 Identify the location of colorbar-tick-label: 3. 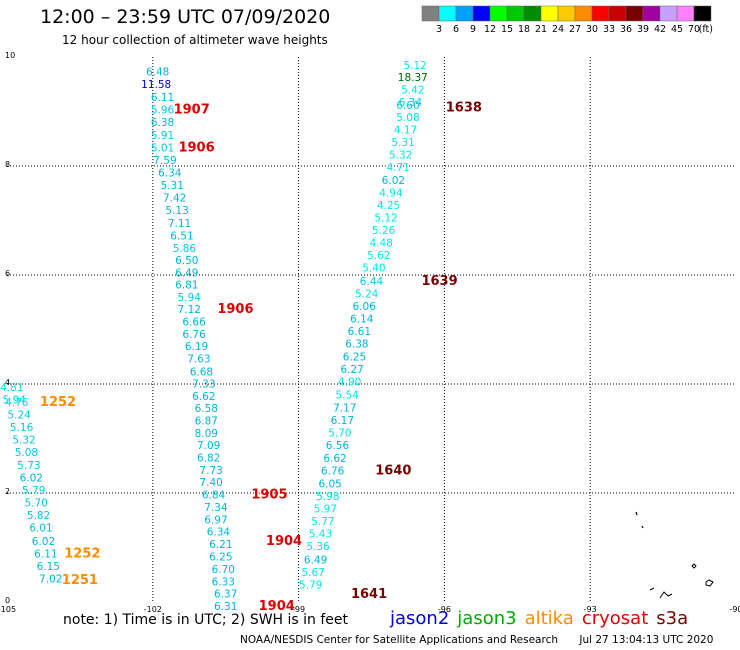
(439, 29).